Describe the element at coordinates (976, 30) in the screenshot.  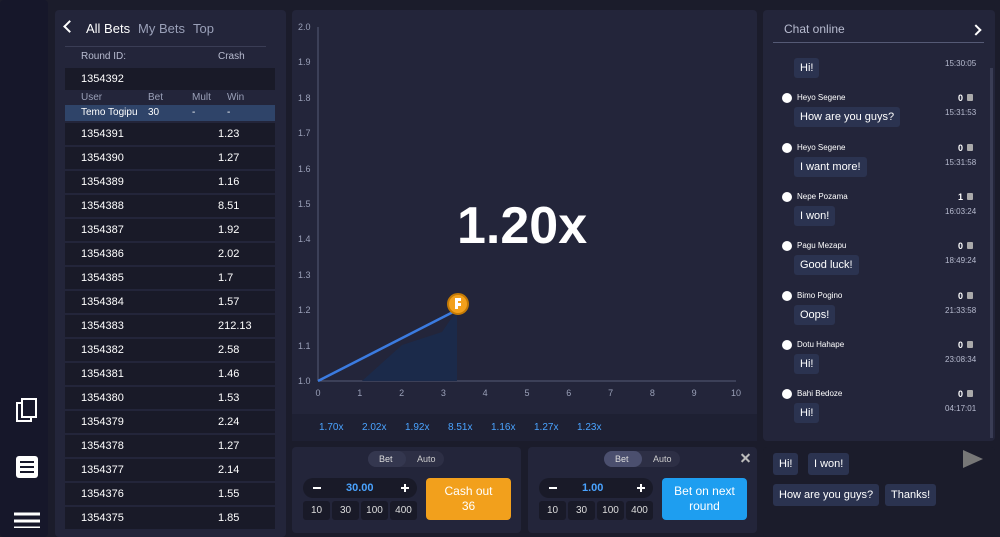
I see `chat-arrow` at that location.